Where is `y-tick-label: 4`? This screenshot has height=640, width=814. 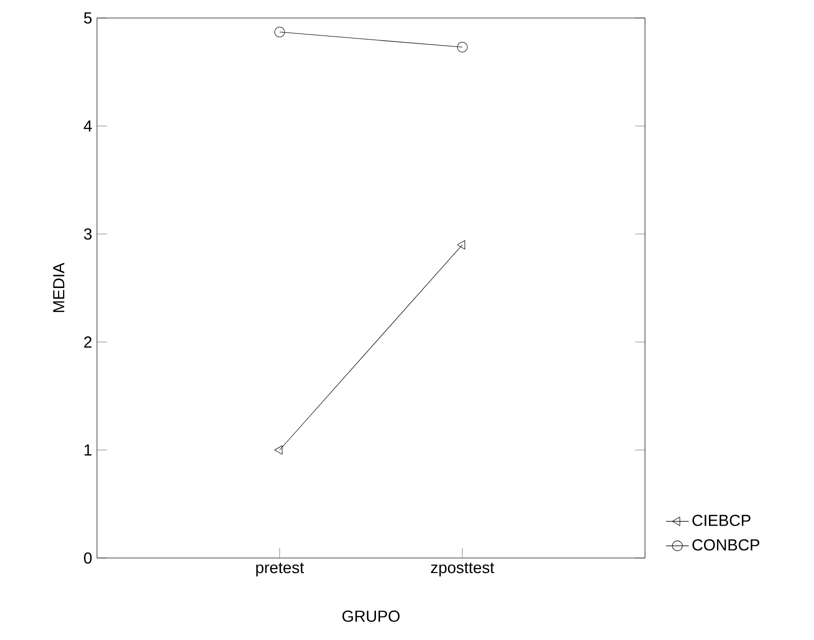
y-tick-label: 4 is located at coordinates (88, 126).